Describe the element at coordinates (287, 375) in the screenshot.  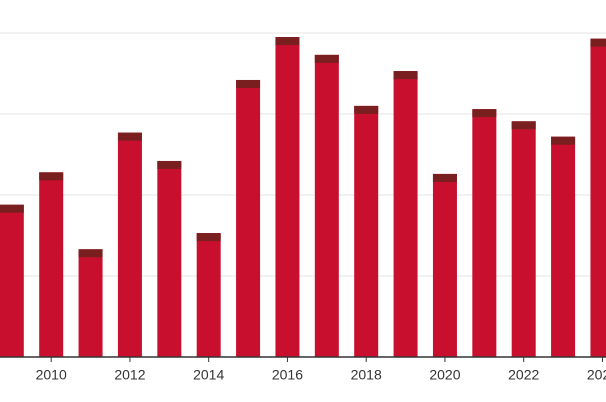
I see `x-tick-label: 2016` at that location.